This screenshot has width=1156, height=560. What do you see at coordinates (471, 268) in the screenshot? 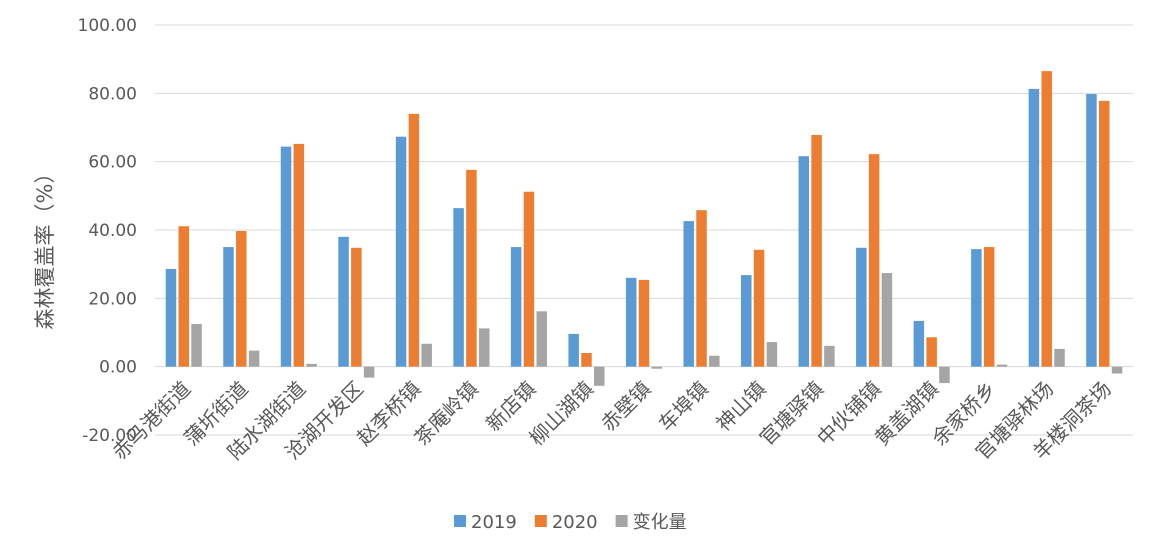
I see `bar-2020-茶庵岭镇` at bounding box center [471, 268].